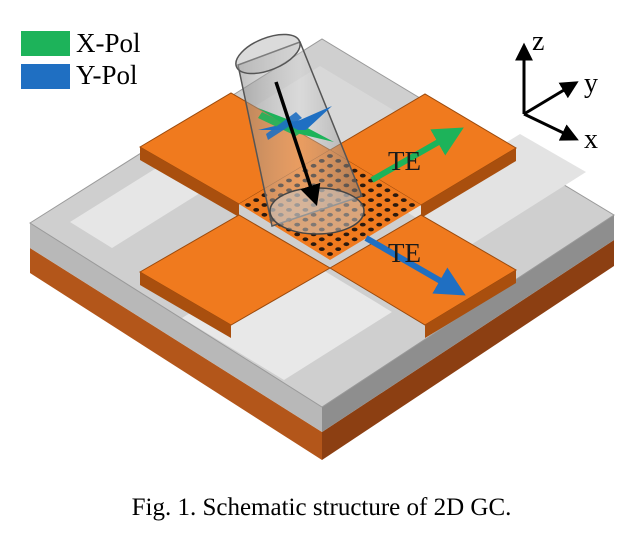 The image size is (643, 540). Describe the element at coordinates (404, 161) in the screenshot. I see `te-label-top: TE` at that location.